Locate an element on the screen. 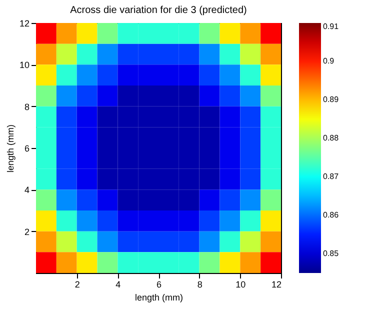 The width and height of the screenshot is (379, 320). x-tick-label: 10 is located at coordinates (241, 285).